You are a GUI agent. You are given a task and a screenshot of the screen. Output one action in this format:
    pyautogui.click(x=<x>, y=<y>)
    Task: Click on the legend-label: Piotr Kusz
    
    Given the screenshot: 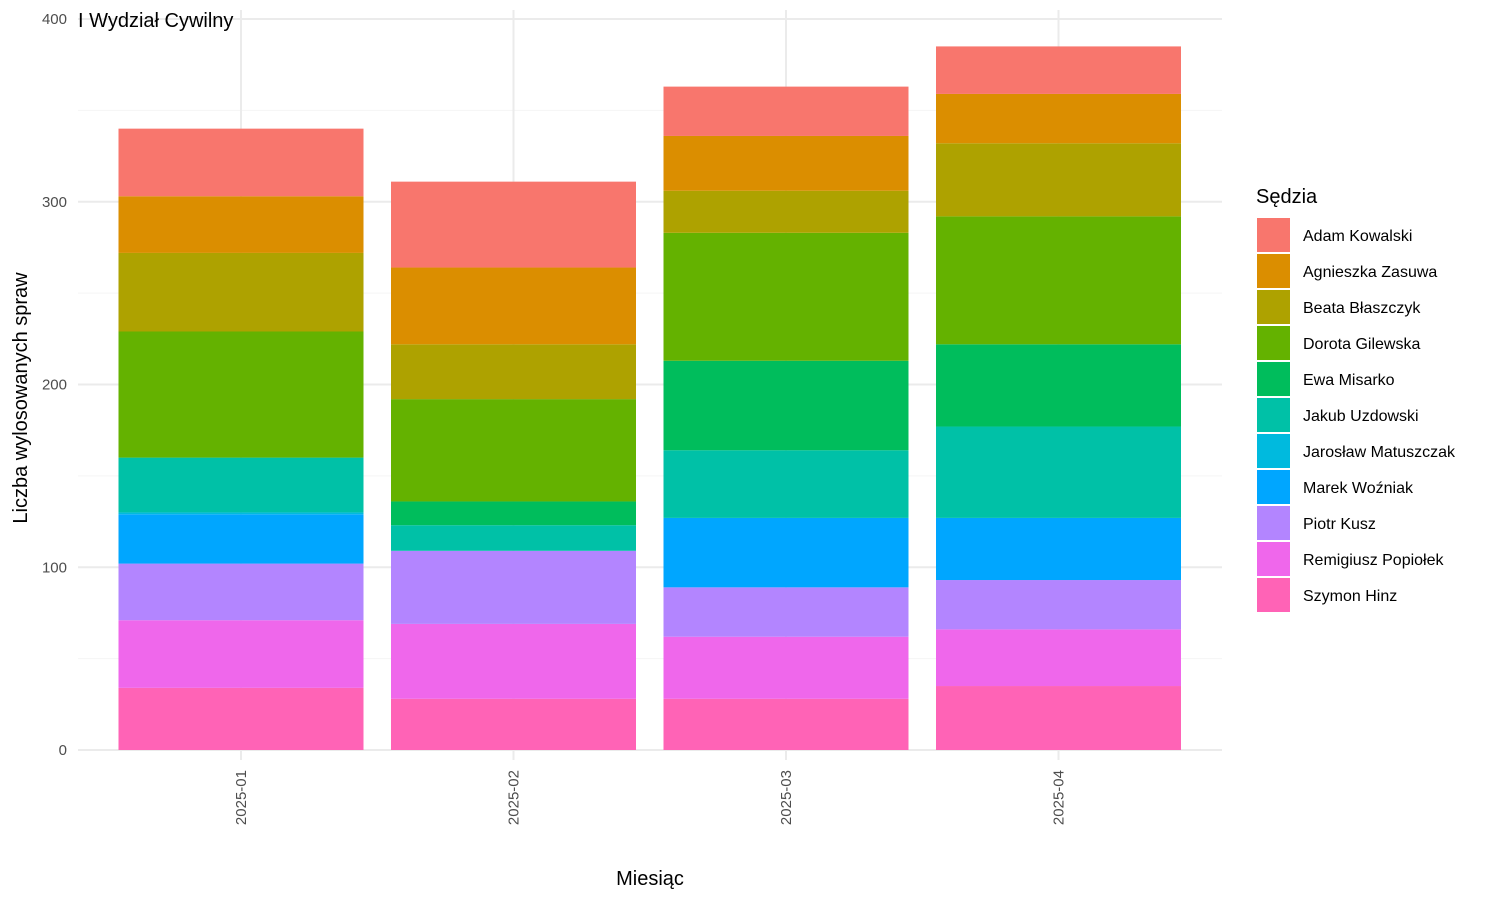 What is the action you would take?
    pyautogui.click(x=1339, y=524)
    